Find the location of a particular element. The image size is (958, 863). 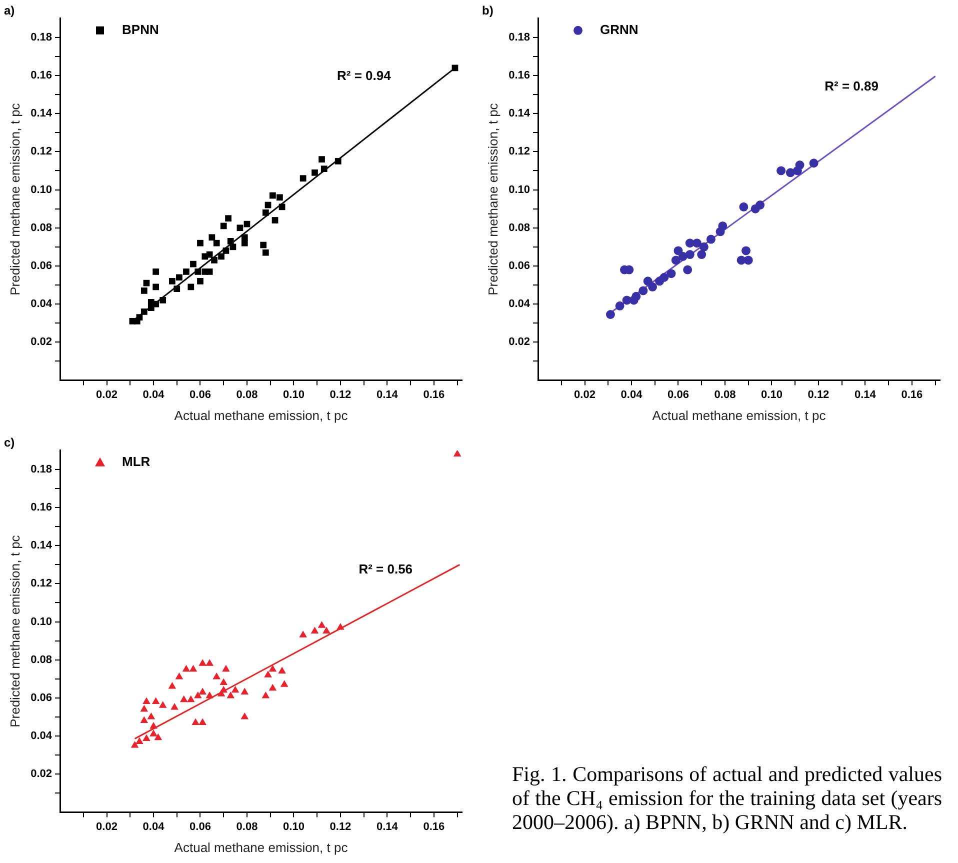

annotation: R² = 0.94 is located at coordinates (364, 75).